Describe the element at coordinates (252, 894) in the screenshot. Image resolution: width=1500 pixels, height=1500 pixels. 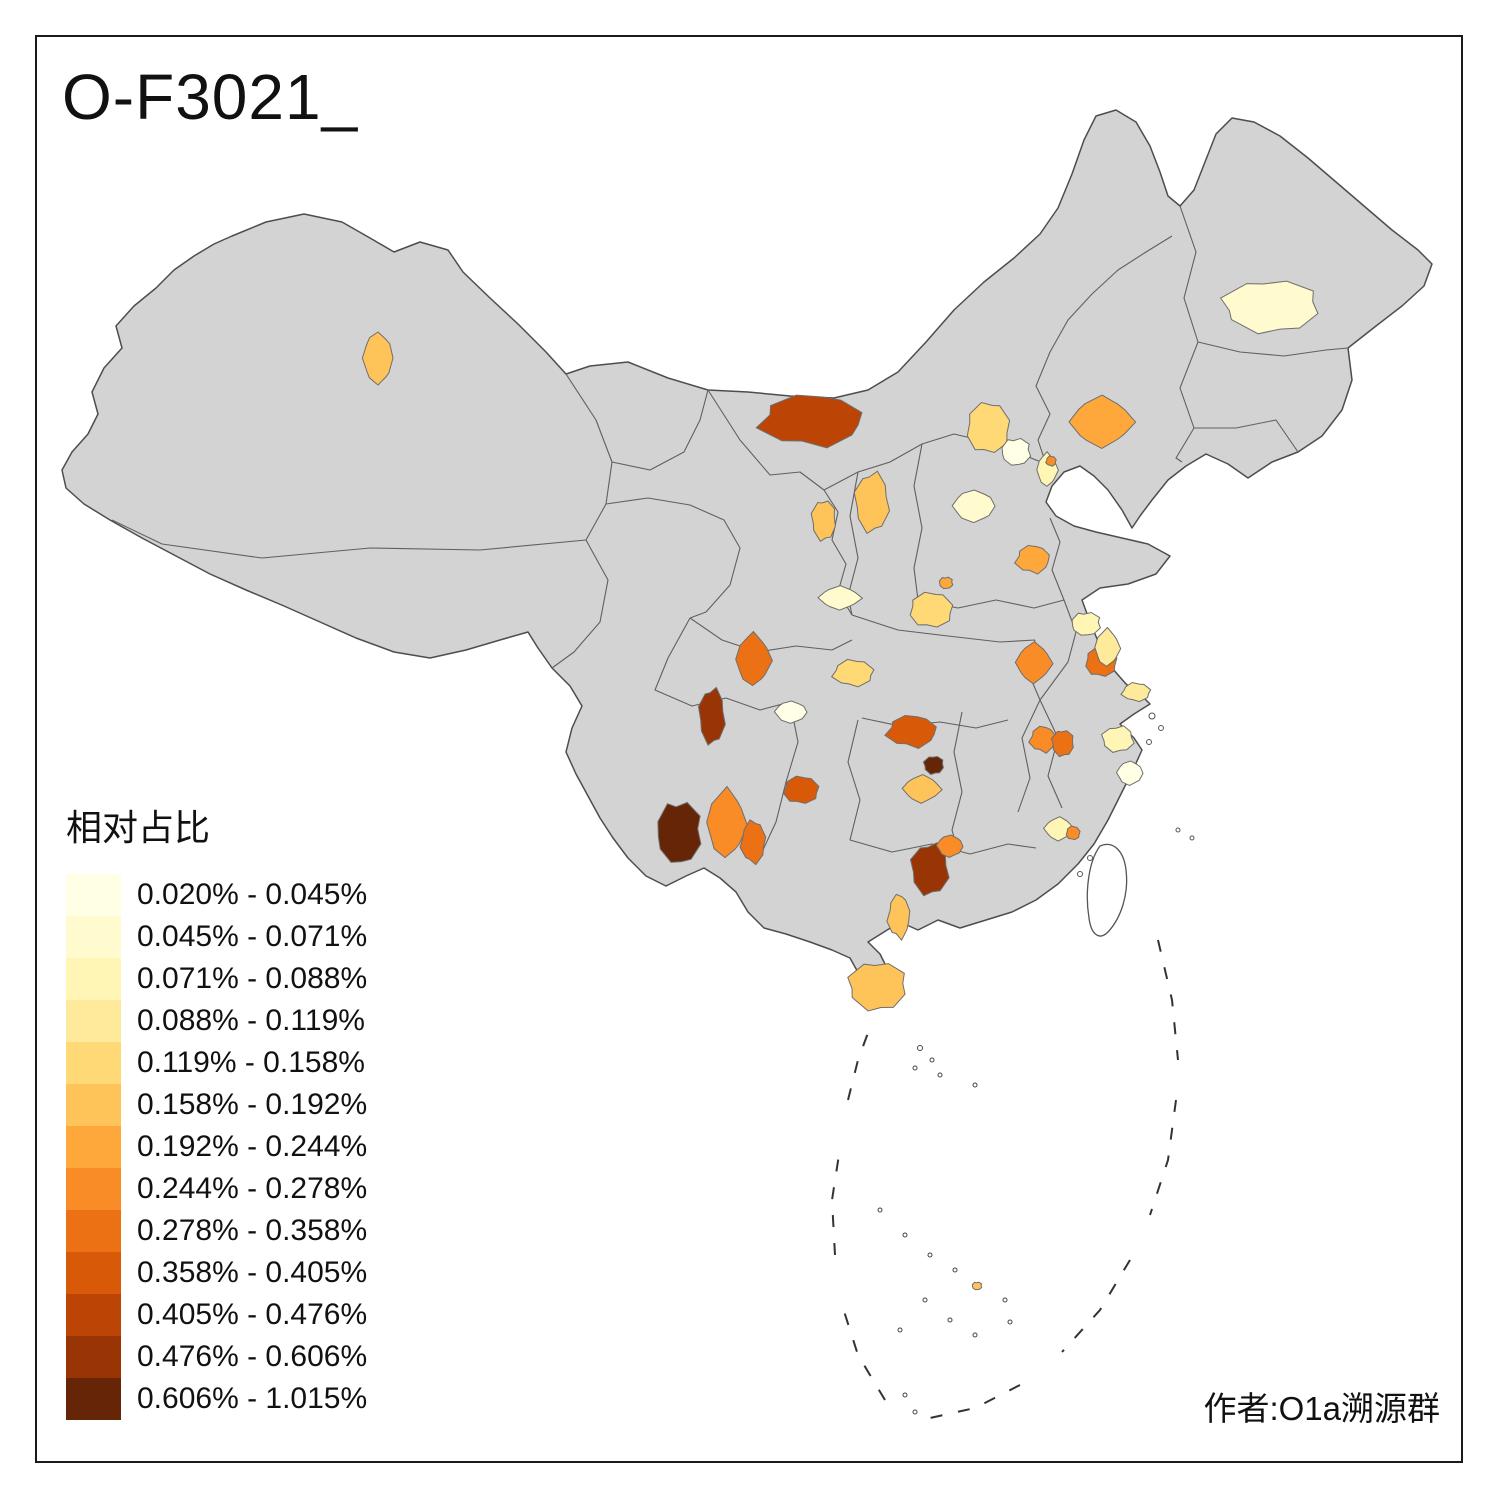
I see `legend-label: 0.020% - 0.045%` at that location.